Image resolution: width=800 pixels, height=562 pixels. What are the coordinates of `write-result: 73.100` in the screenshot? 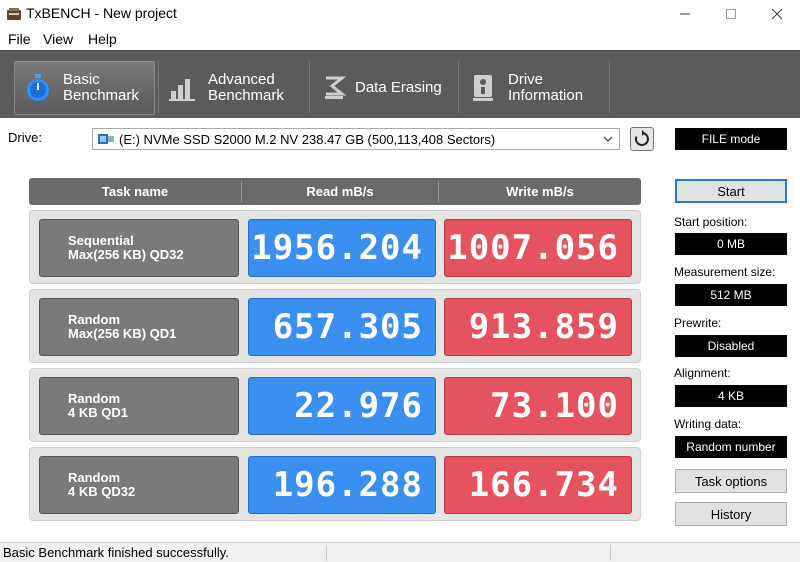 It's located at (538, 406).